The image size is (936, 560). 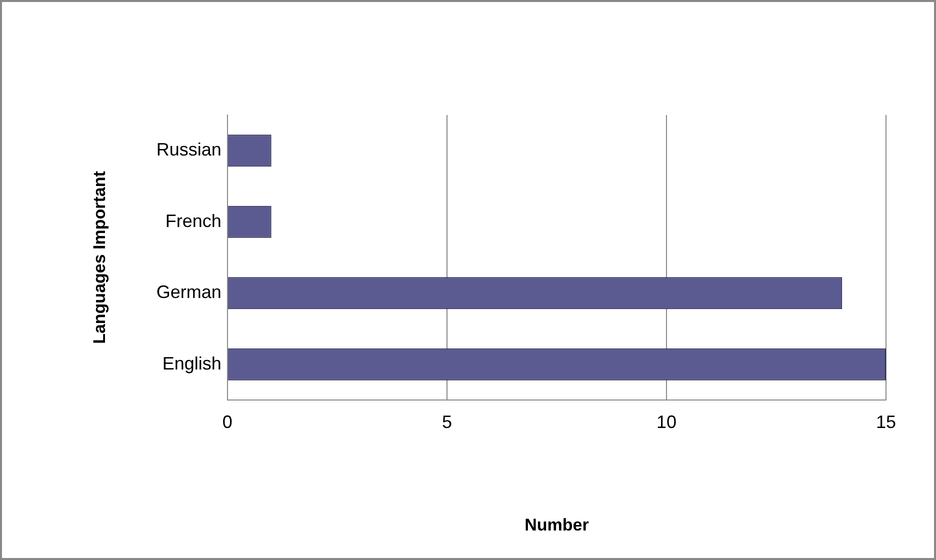 What do you see at coordinates (666, 422) in the screenshot?
I see `x-tick-label: 10` at bounding box center [666, 422].